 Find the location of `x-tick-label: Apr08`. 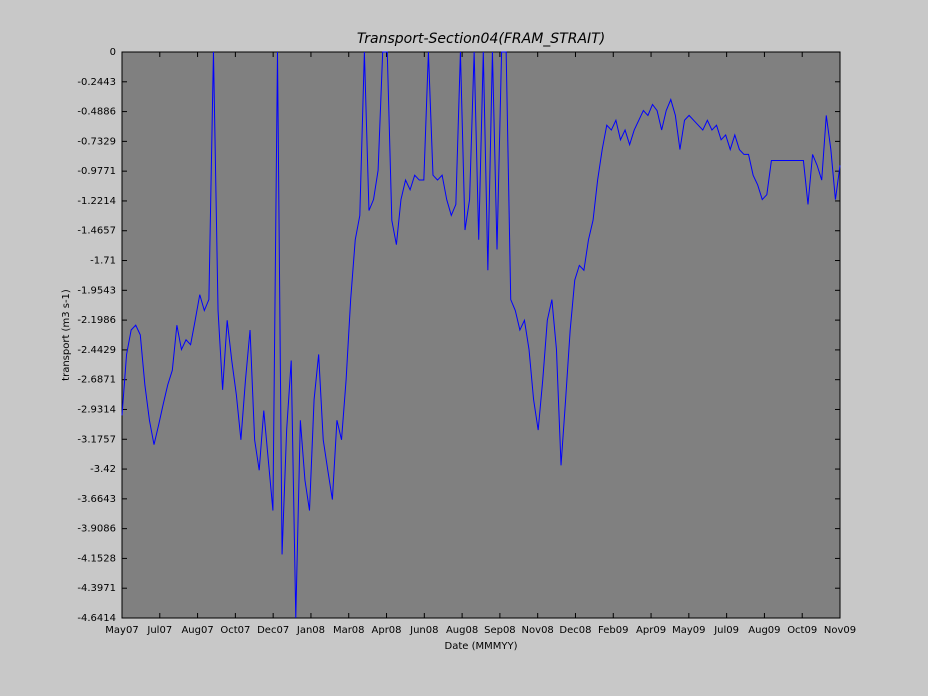

x-tick-label: Apr08 is located at coordinates (387, 630).